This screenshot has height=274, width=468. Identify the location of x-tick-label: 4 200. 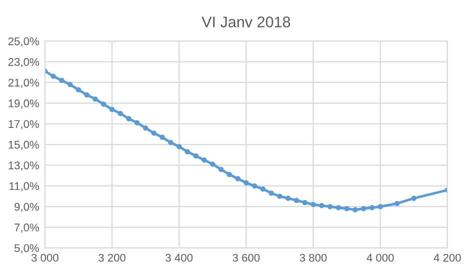
(447, 258).